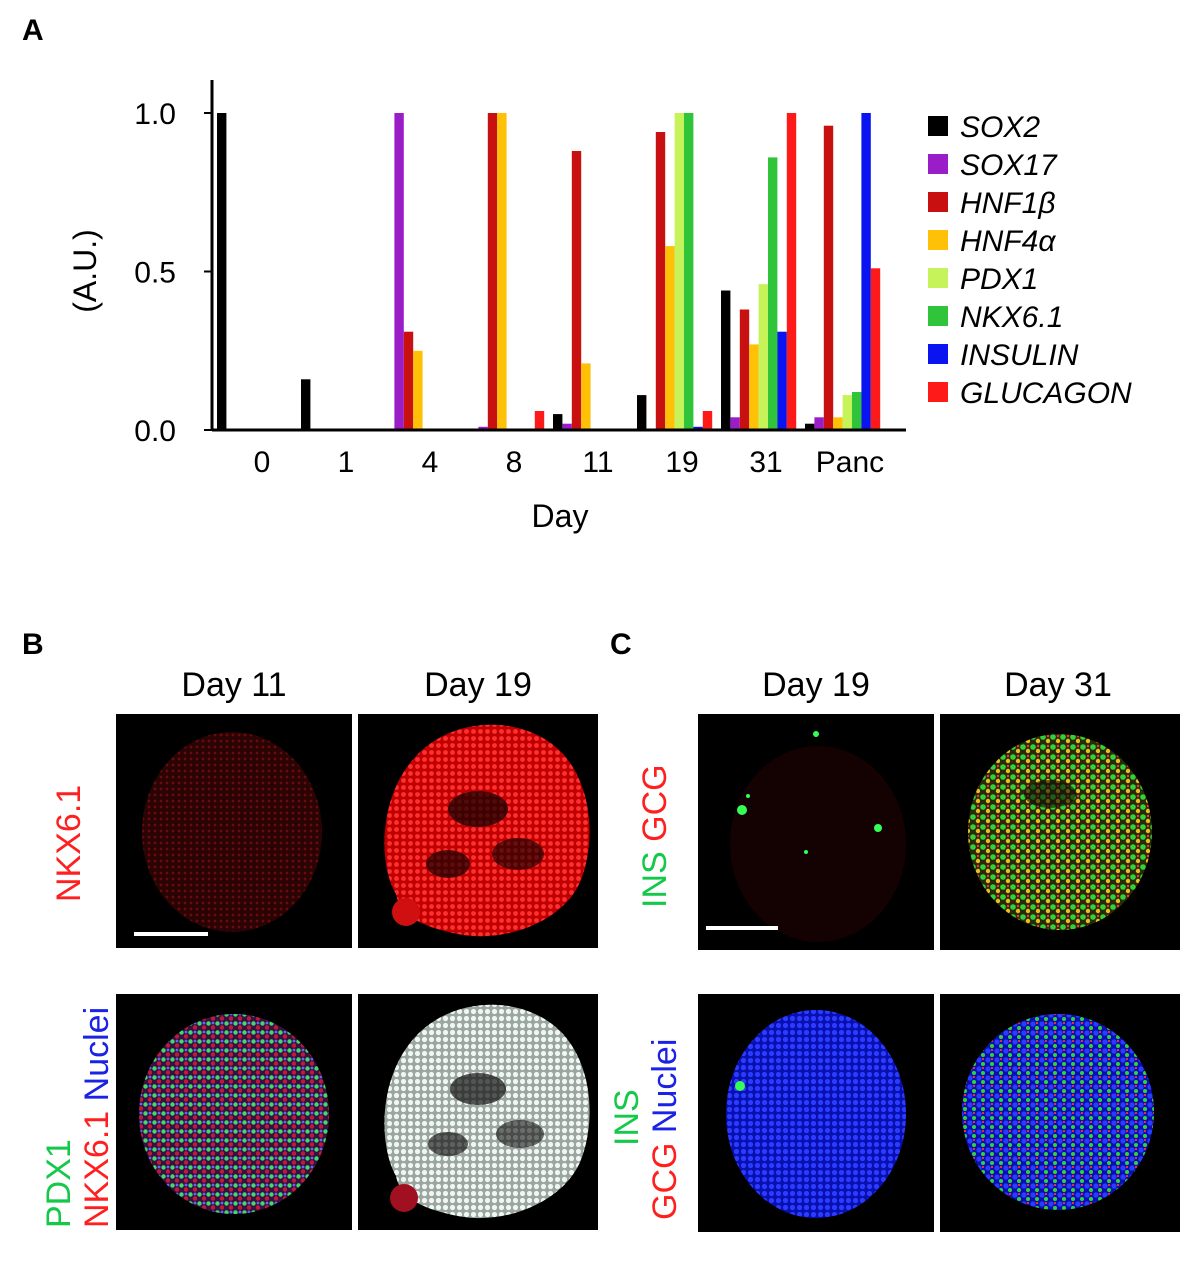 The image size is (1200, 1269). I want to click on panel-b-title-day19: Day 19, so click(478, 685).